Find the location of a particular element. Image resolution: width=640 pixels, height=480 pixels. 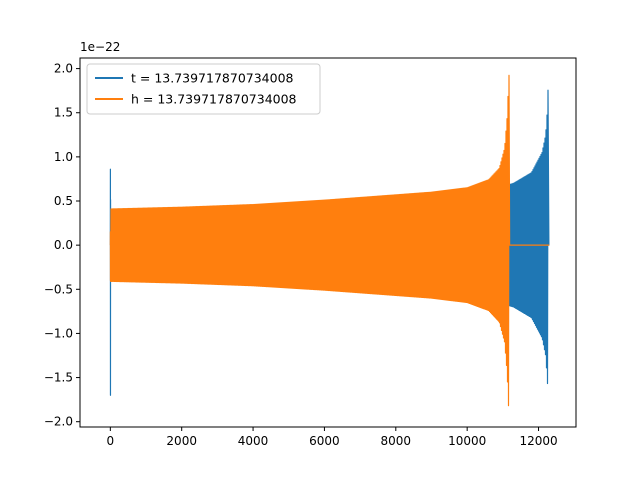

y-tick-label: 2.0 is located at coordinates (63, 69).